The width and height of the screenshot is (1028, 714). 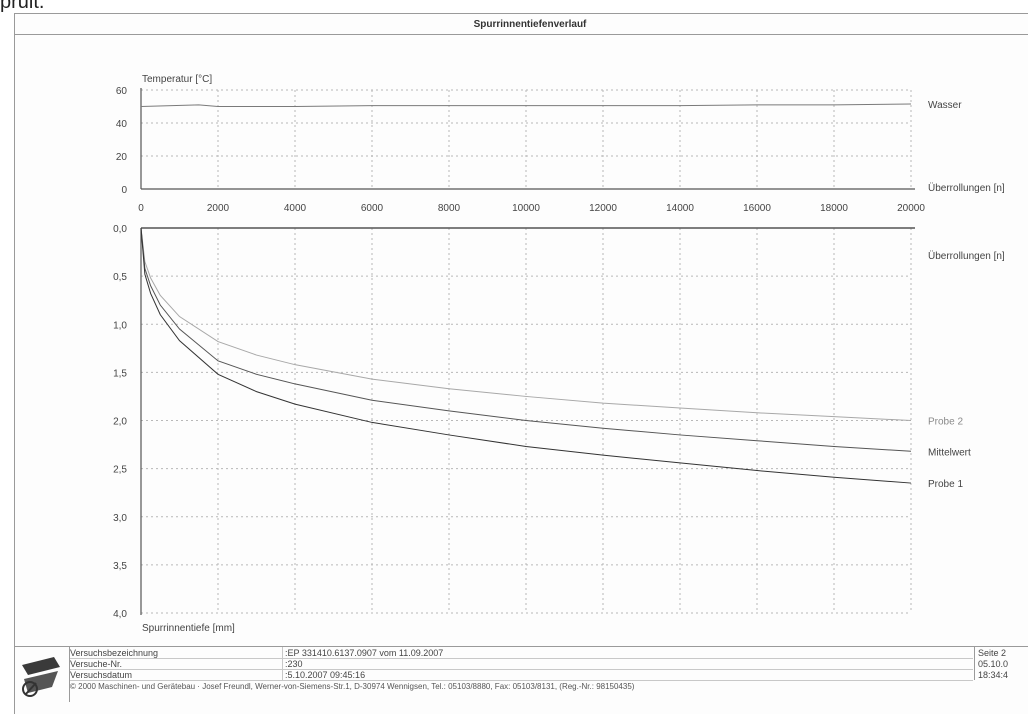 I want to click on legend-label-probe-1: Probe 1, so click(x=945, y=484).